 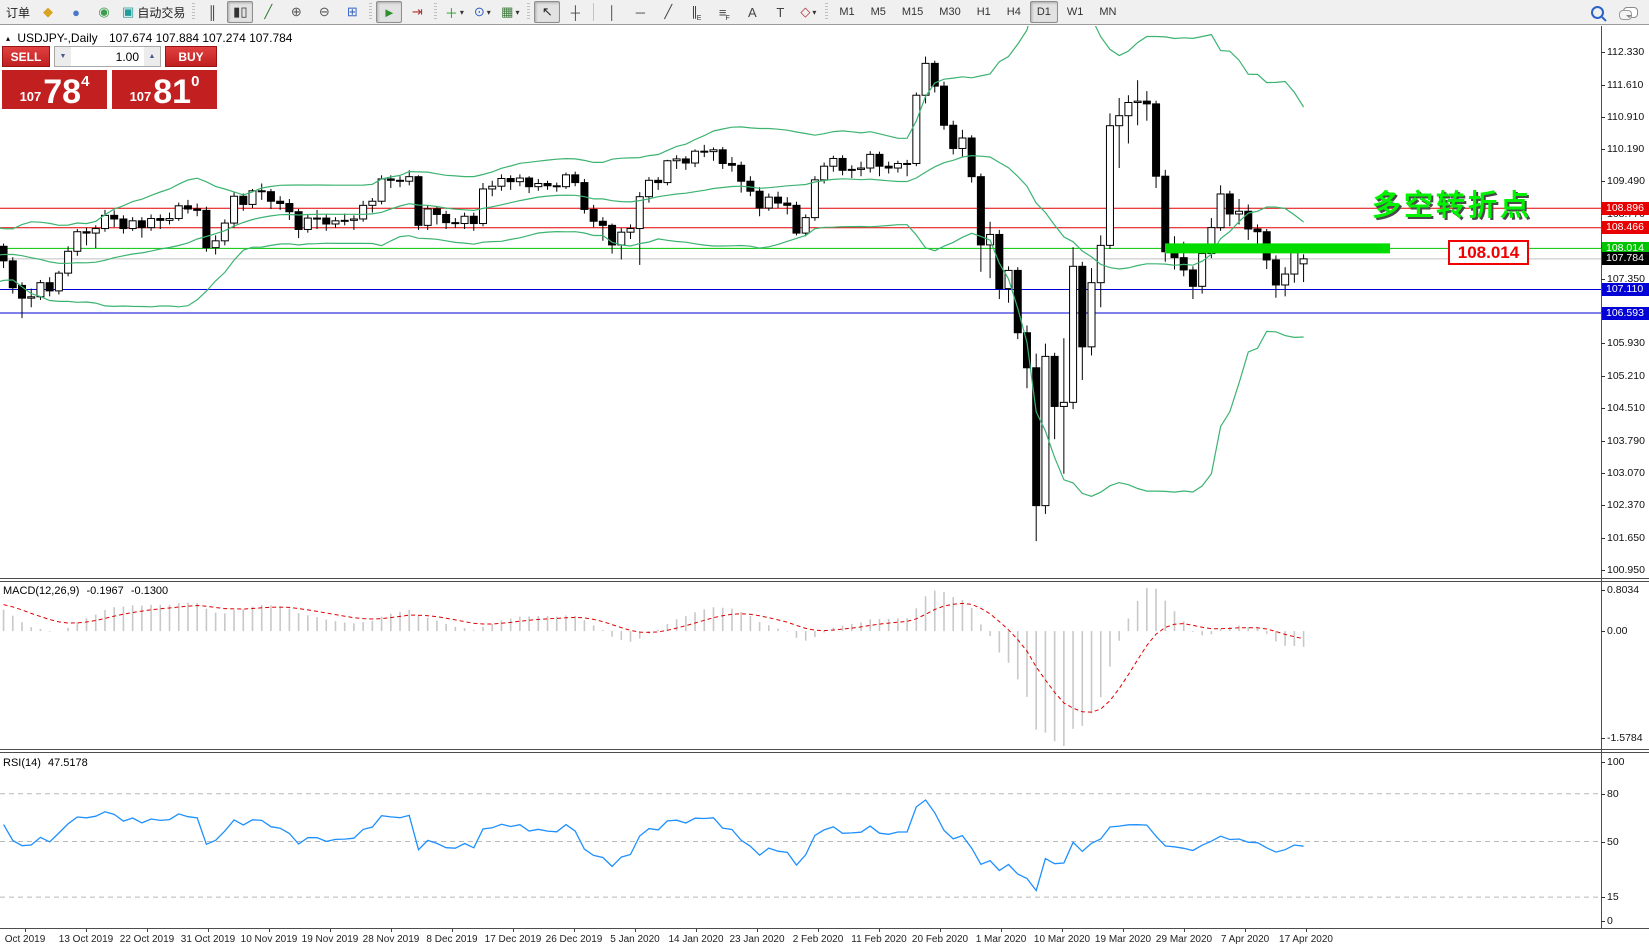 What do you see at coordinates (1108, 12) in the screenshot?
I see `timeframe-mn: MN` at bounding box center [1108, 12].